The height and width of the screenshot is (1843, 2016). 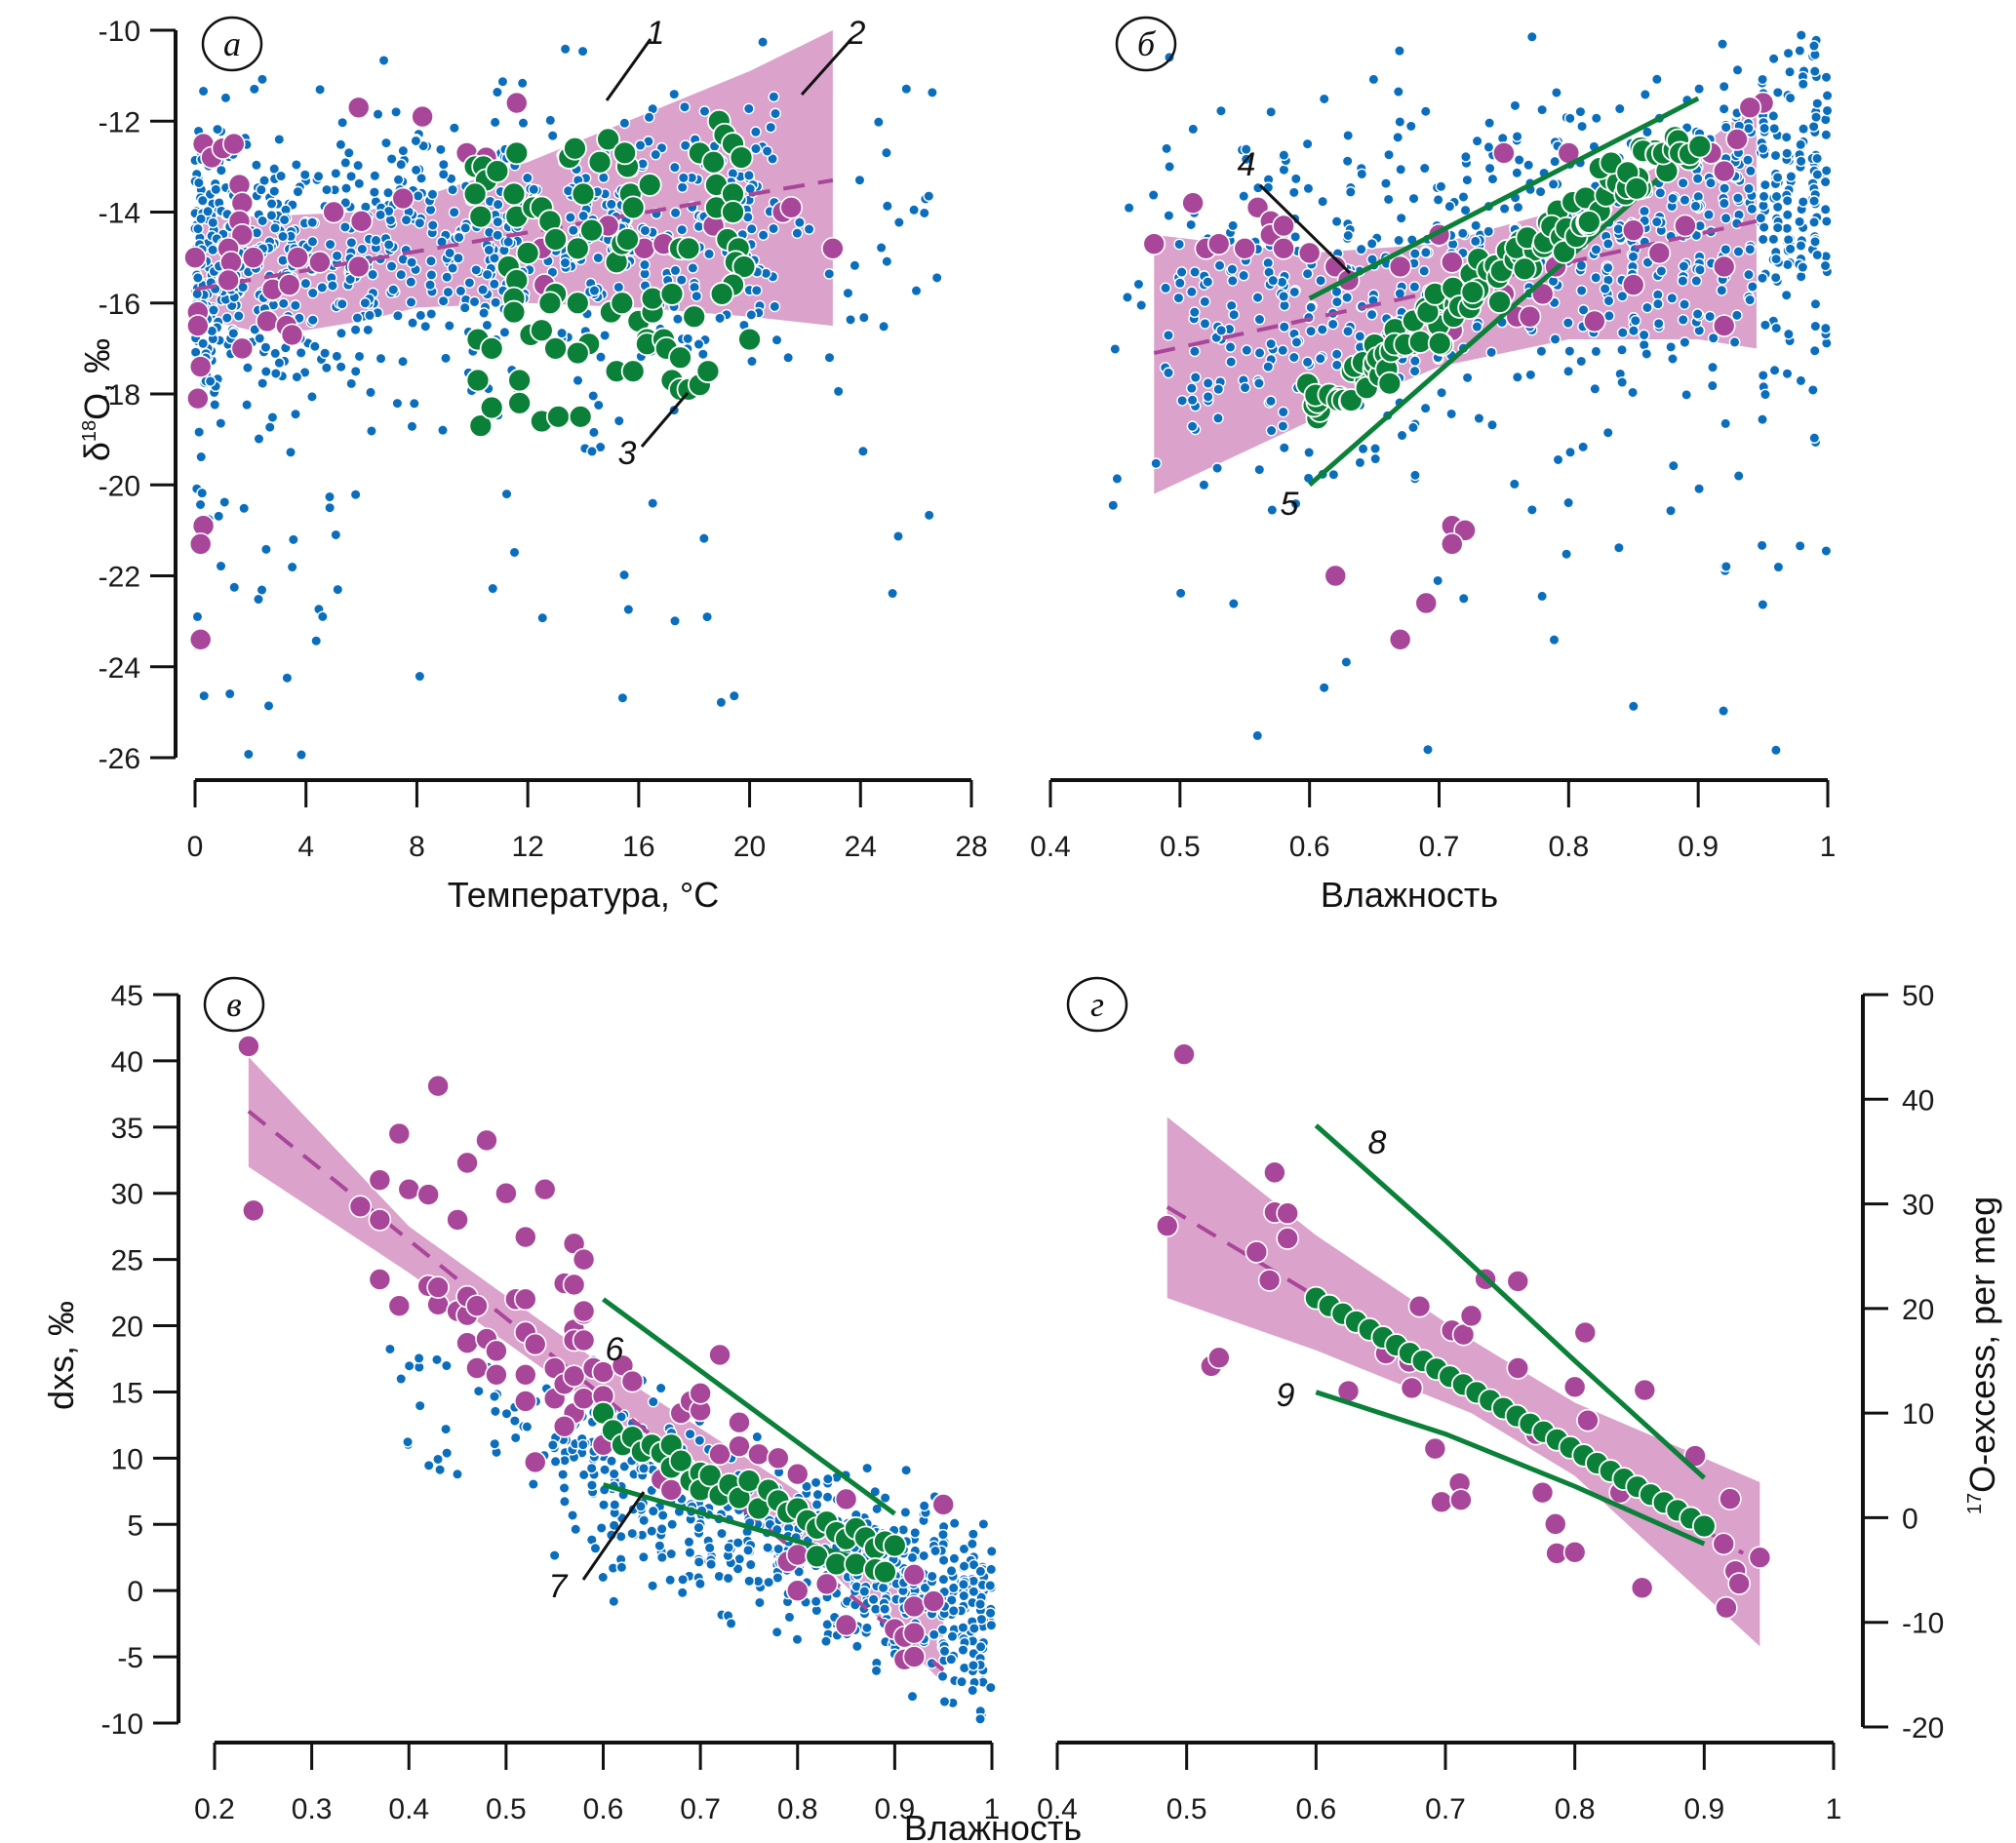 What do you see at coordinates (857, 33) in the screenshot?
I see `annotation-number: 2` at bounding box center [857, 33].